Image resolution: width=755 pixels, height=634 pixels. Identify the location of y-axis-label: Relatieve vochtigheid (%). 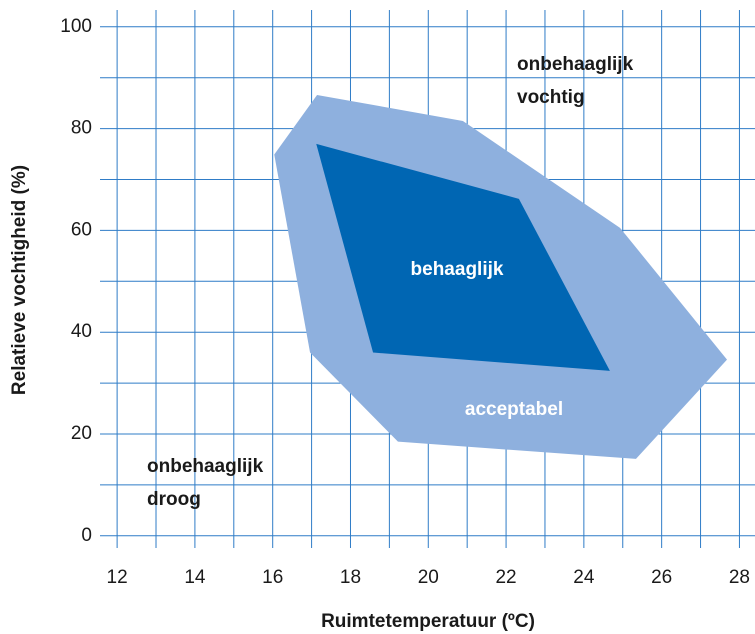
(19, 280).